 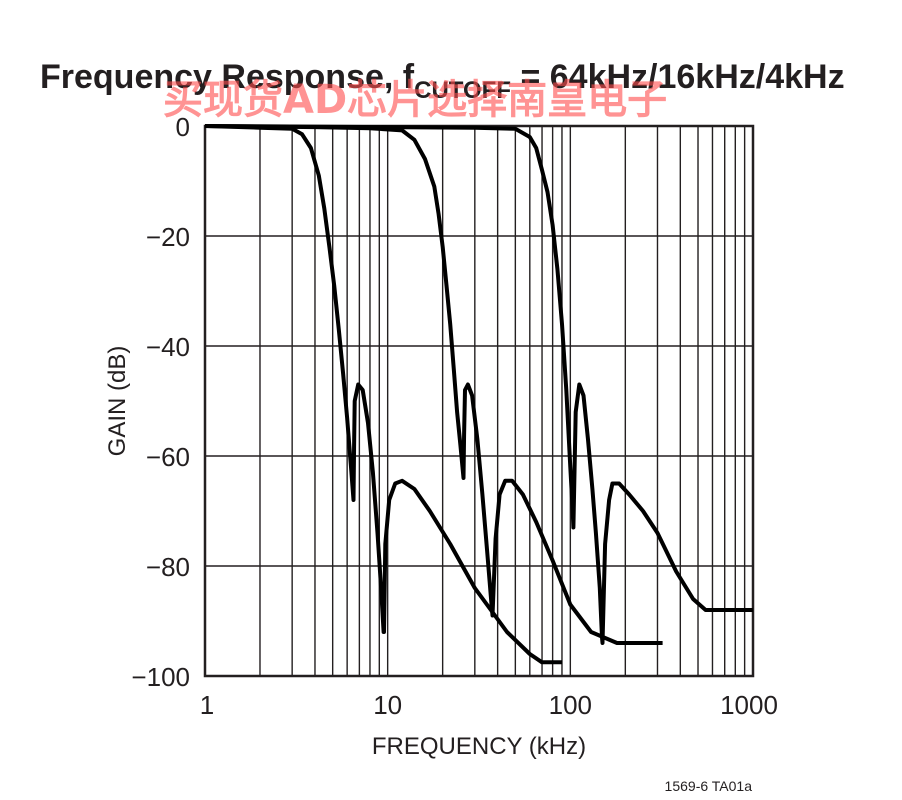 What do you see at coordinates (168, 347) in the screenshot?
I see `y-tick-label: −40` at bounding box center [168, 347].